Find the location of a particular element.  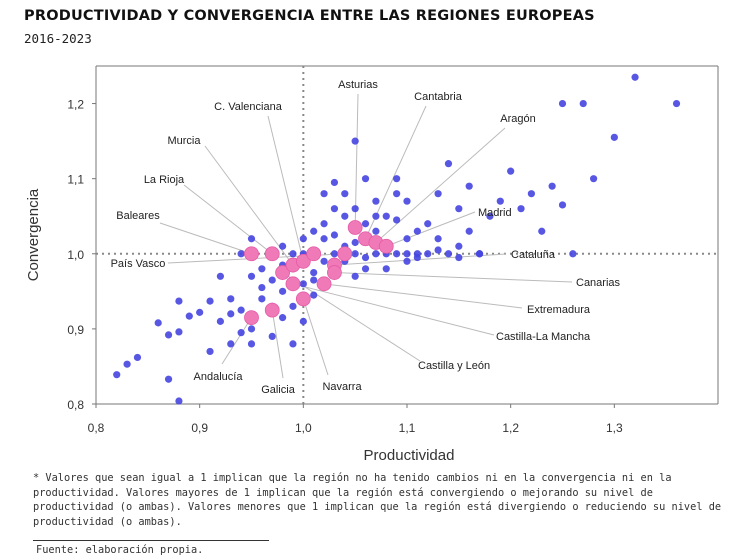

region-label: Murcia is located at coordinates (184, 141).